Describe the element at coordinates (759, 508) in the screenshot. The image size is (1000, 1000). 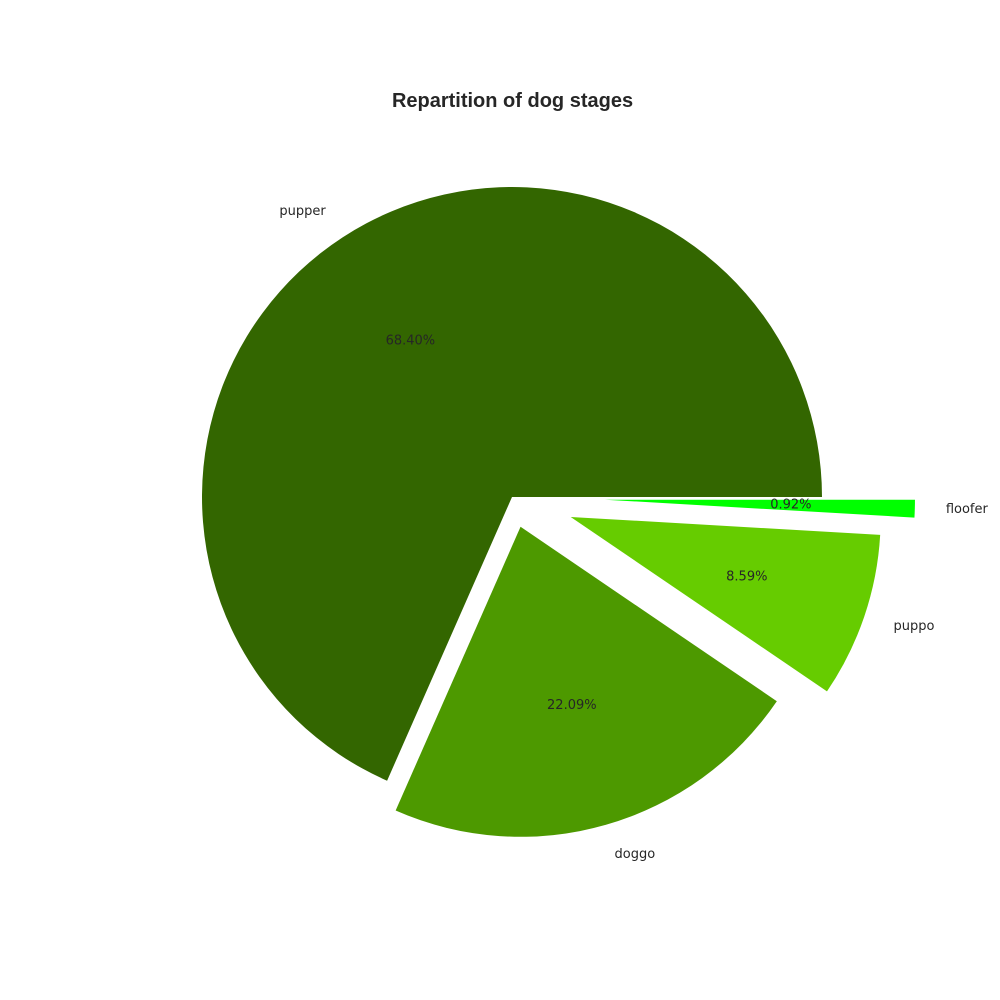
I see `pie-slice-floofer` at that location.